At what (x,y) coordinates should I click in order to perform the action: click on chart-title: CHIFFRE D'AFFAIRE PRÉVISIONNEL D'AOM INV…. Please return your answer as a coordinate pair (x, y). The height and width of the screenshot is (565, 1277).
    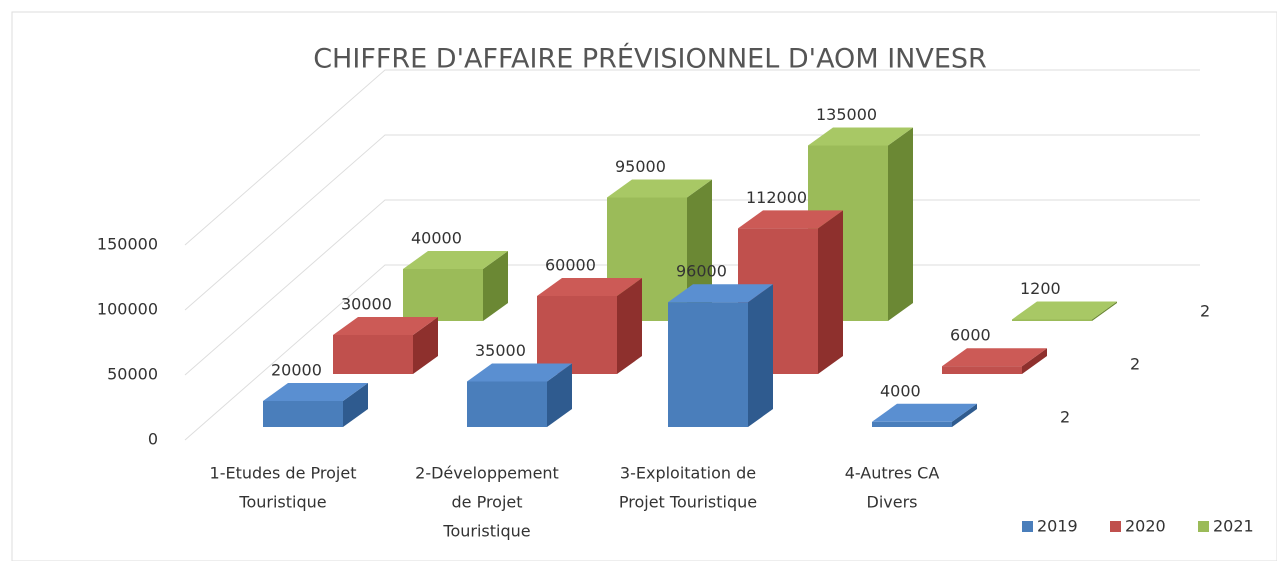
    Looking at the image, I should click on (650, 59).